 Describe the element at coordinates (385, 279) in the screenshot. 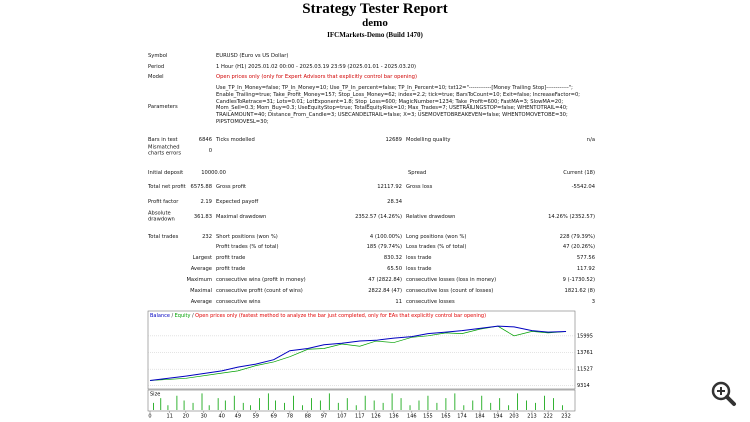

I see `stat-value: 47 (2822.84)` at that location.